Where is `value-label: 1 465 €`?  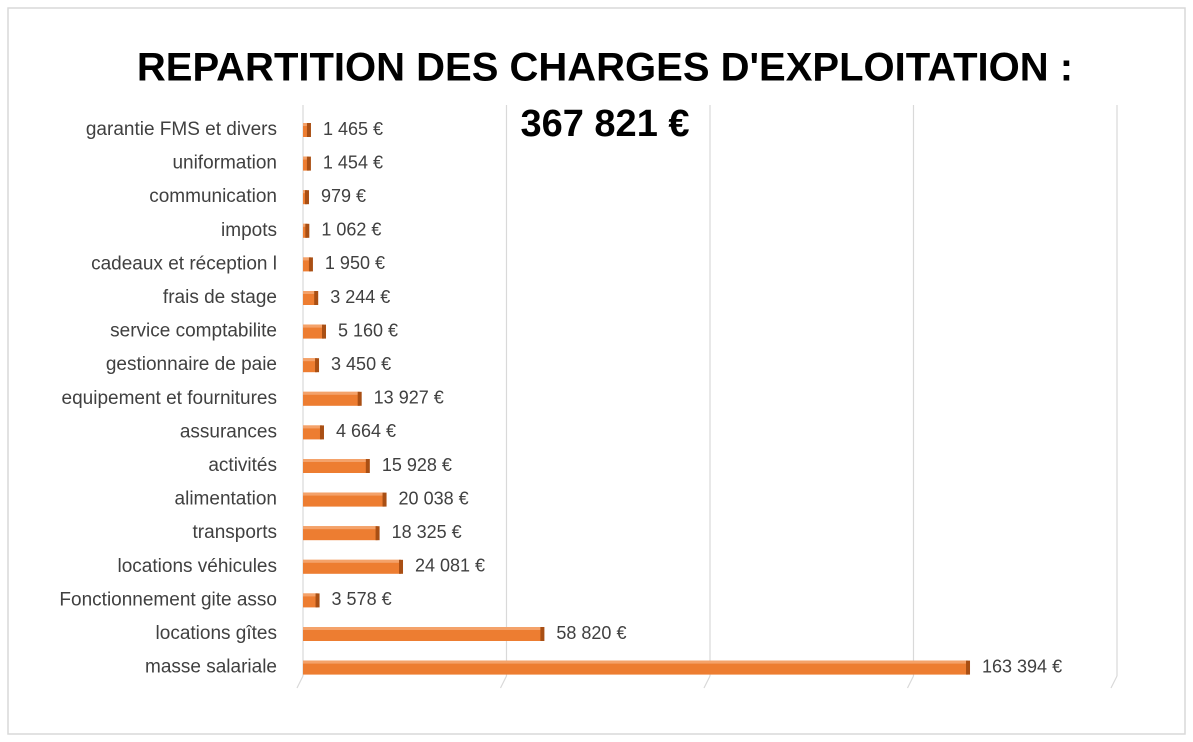
value-label: 1 465 € is located at coordinates (353, 129).